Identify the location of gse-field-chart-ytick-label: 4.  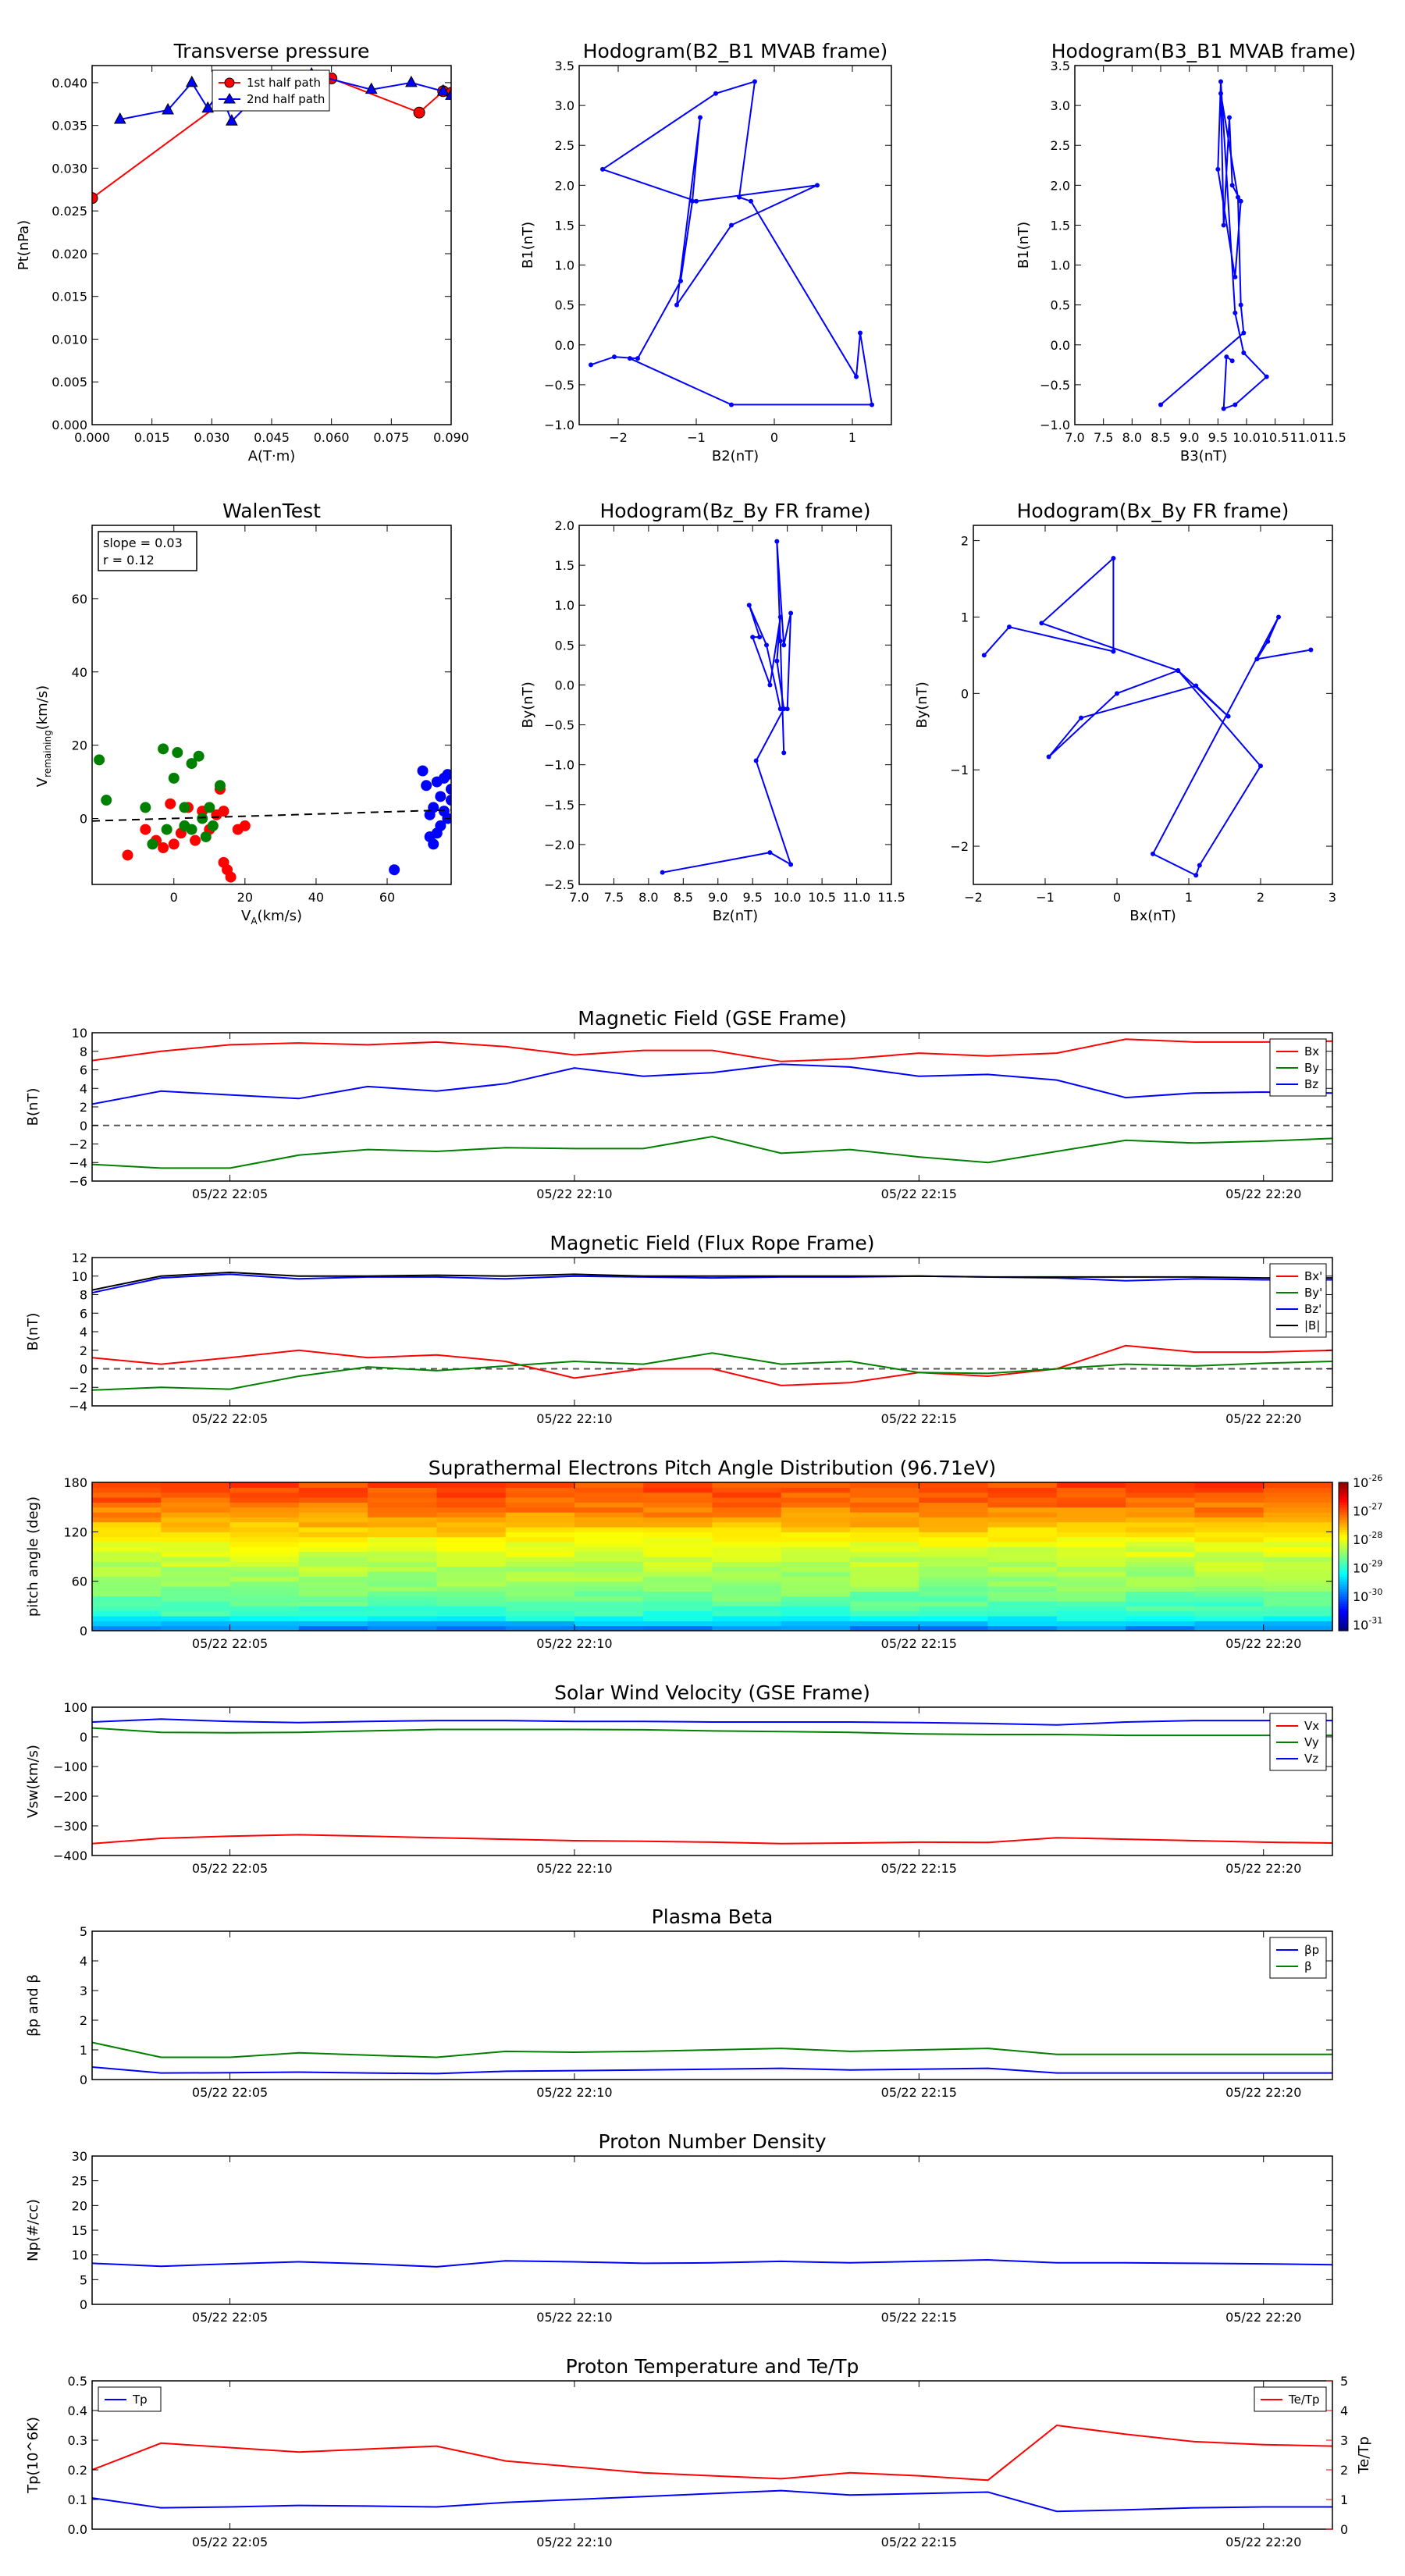
(84, 1088).